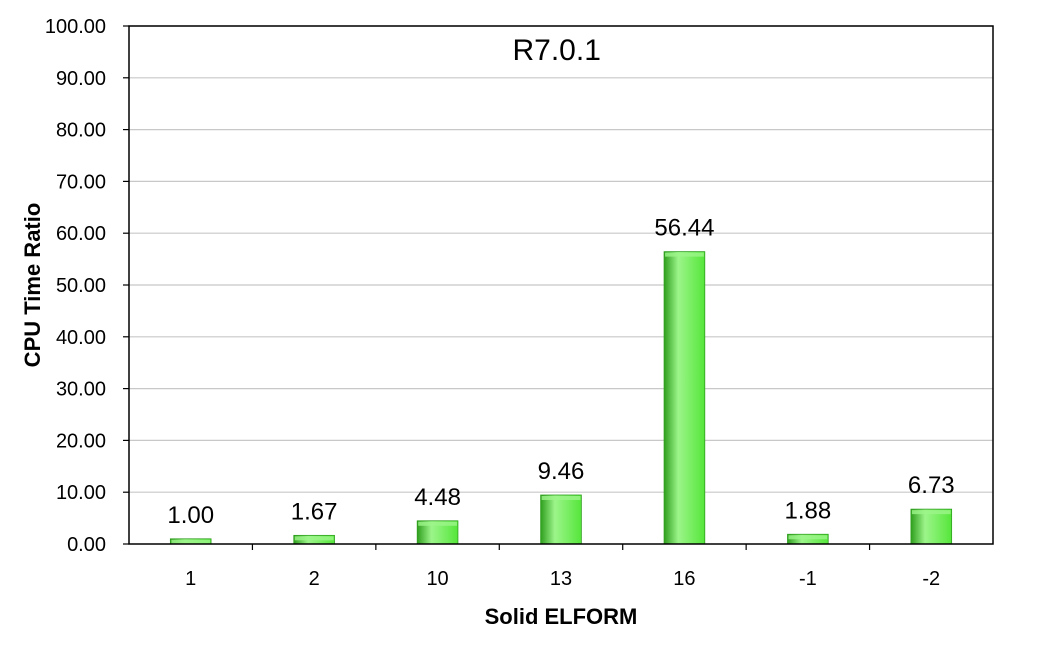  What do you see at coordinates (931, 485) in the screenshot?
I see `data-label: 6.73` at bounding box center [931, 485].